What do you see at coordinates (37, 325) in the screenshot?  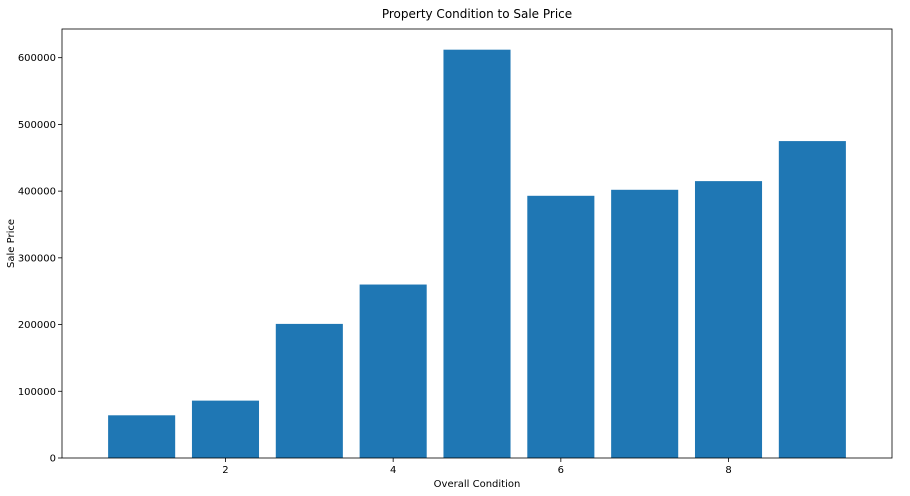 I see `y-tick-label: 200000` at bounding box center [37, 325].